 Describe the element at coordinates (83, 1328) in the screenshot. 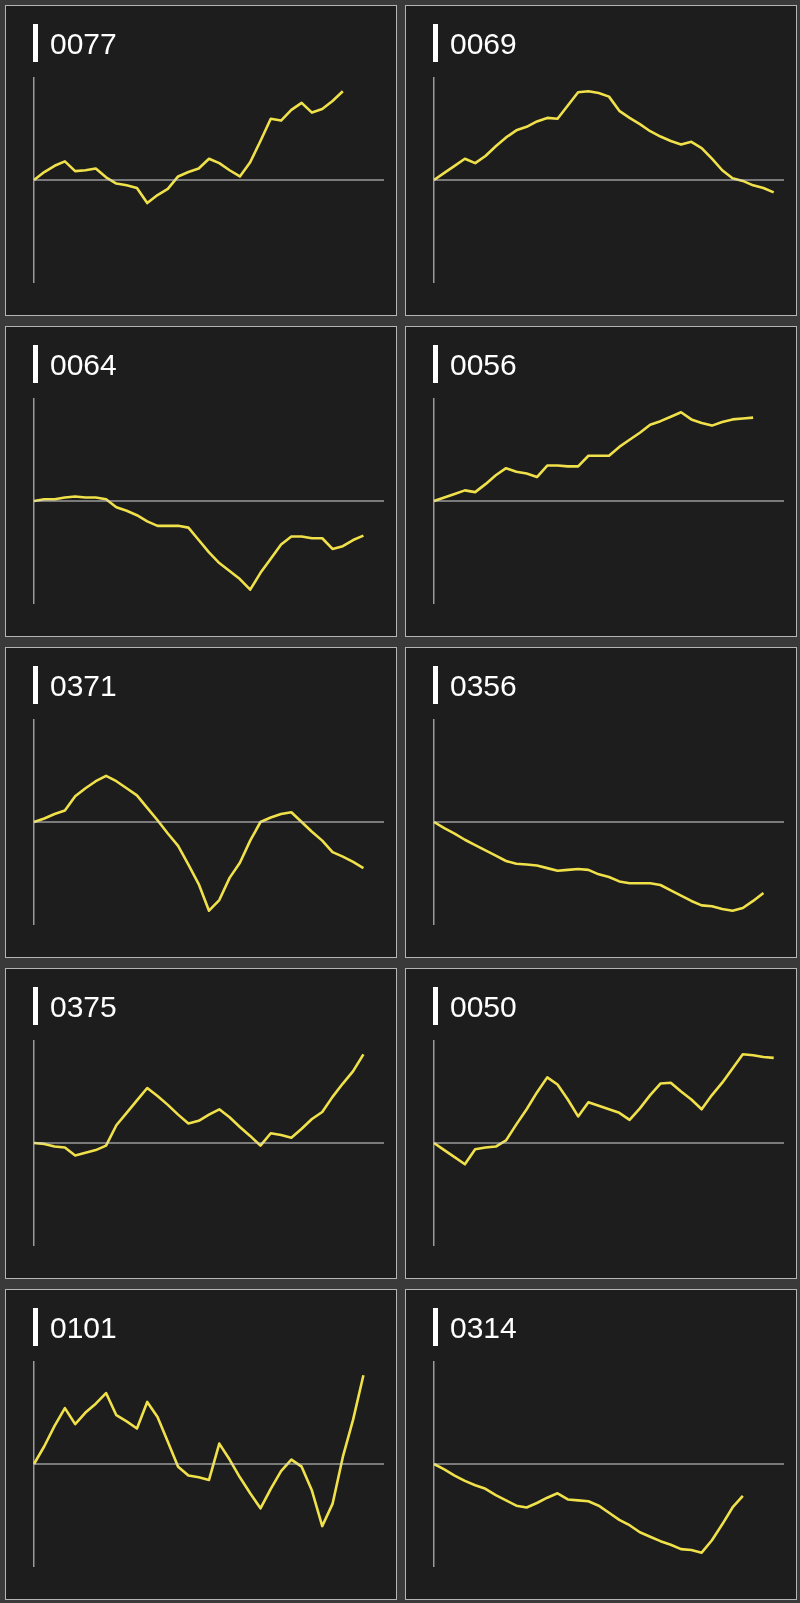

I see `chart-title: 0101` at that location.